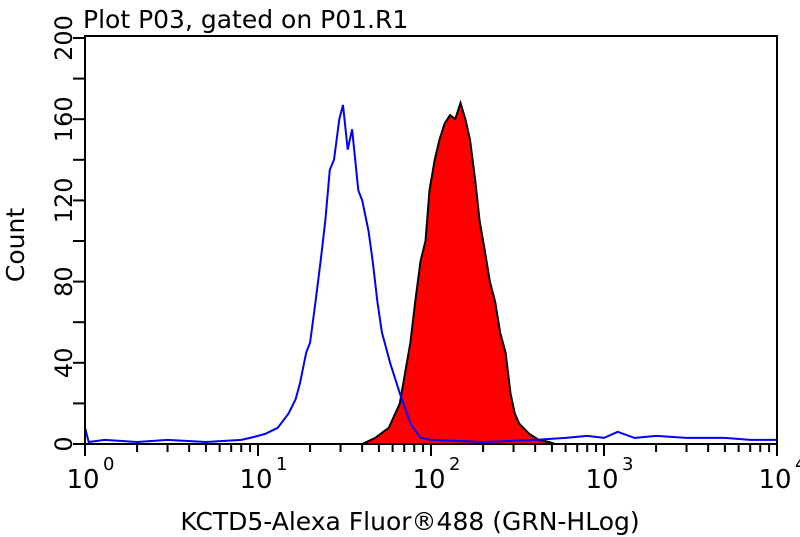 The image size is (800, 537). What do you see at coordinates (627, 464) in the screenshot?
I see `x-tick-exponent: 3` at bounding box center [627, 464].